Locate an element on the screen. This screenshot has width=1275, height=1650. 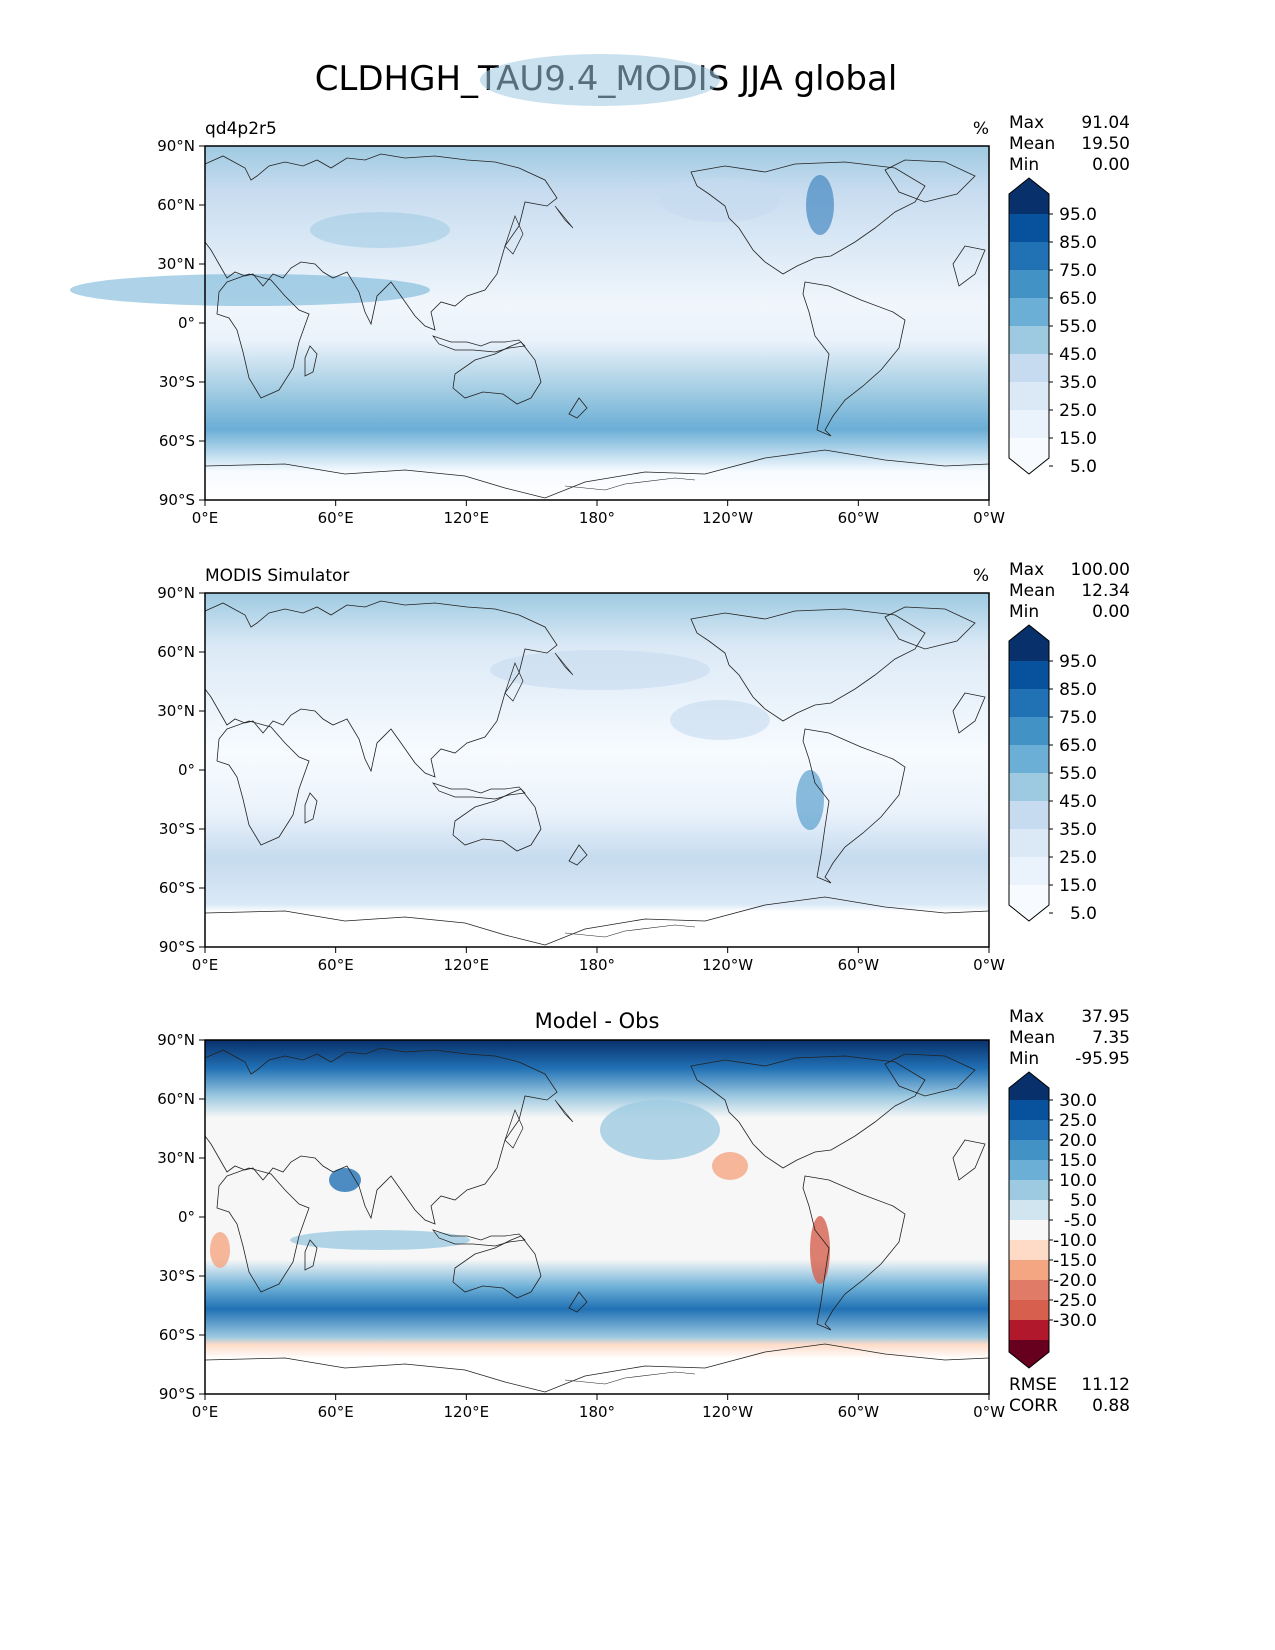
panel-reference-ytick-label: 90°S is located at coordinates (177, 947).